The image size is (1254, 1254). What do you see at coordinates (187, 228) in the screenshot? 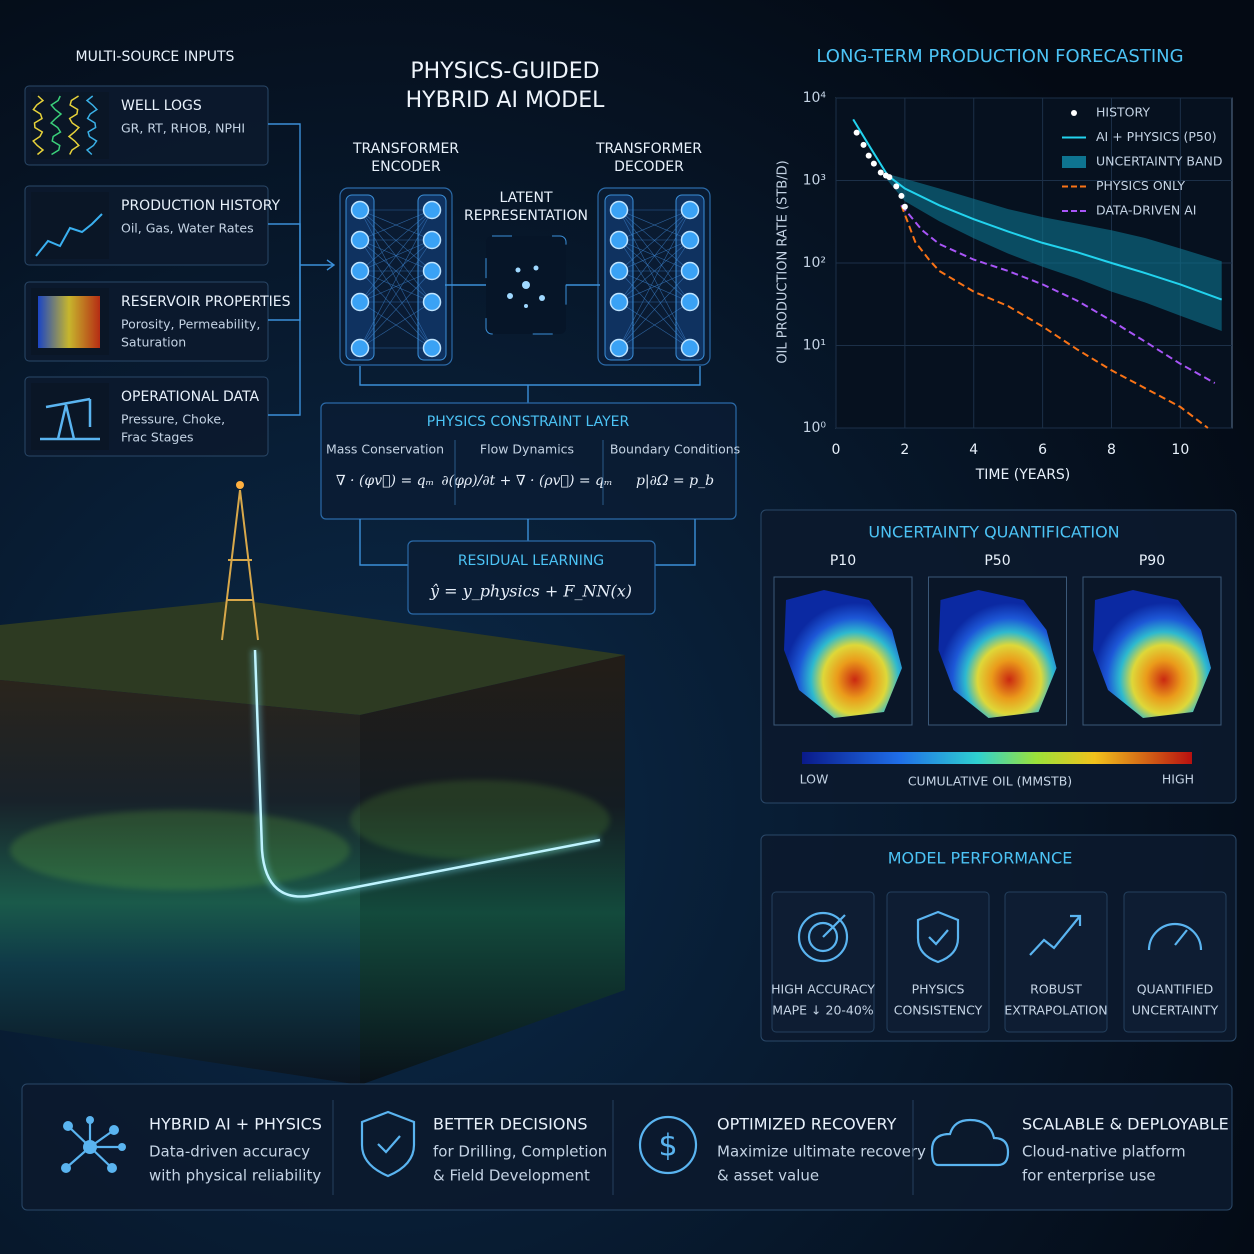
I see `input-detail: Oil, Gas, Water Rates` at bounding box center [187, 228].